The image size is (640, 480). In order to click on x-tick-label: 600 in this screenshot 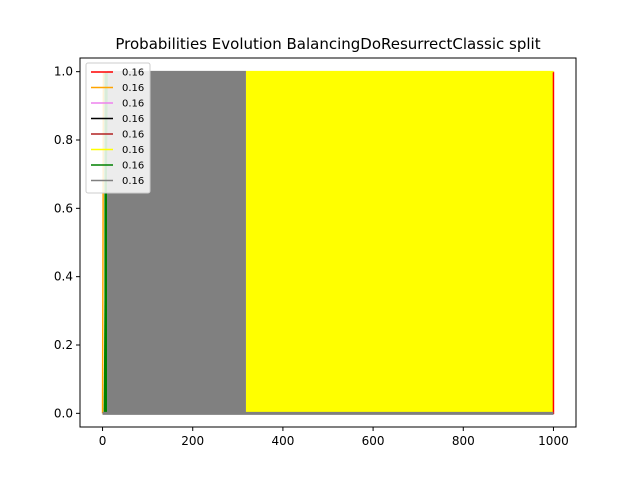, I will do `click(373, 441)`.